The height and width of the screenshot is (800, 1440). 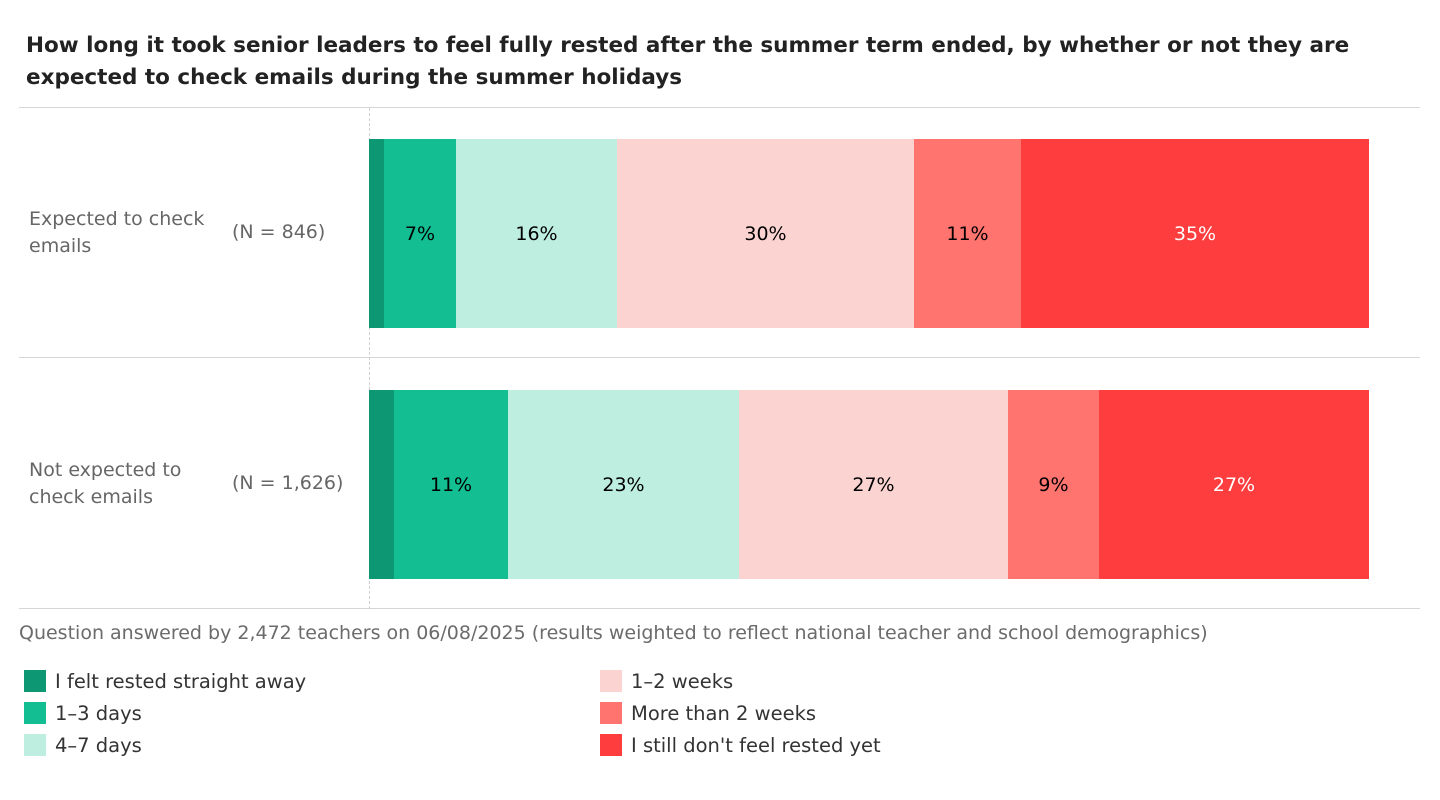 I want to click on data-label: 35%, so click(x=1195, y=233).